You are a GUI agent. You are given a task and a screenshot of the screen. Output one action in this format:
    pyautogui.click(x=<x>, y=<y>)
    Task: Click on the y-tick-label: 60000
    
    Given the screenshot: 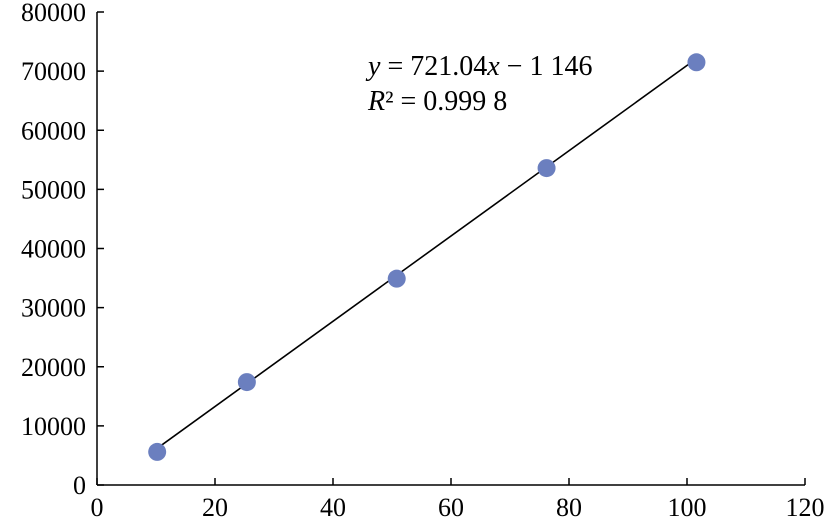 What is the action you would take?
    pyautogui.click(x=53, y=130)
    